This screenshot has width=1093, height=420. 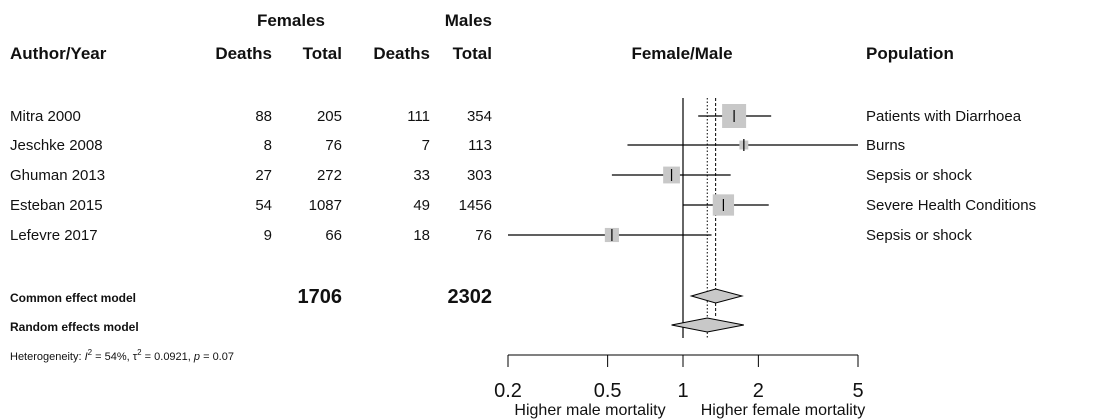 What do you see at coordinates (758, 391) in the screenshot?
I see `x-tick-label: 2` at bounding box center [758, 391].